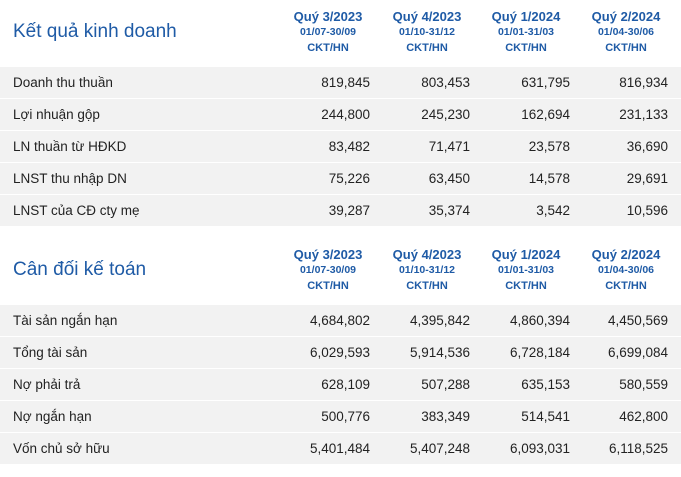  I want to click on row-label: LN thuần từ HĐKD, so click(70, 146).